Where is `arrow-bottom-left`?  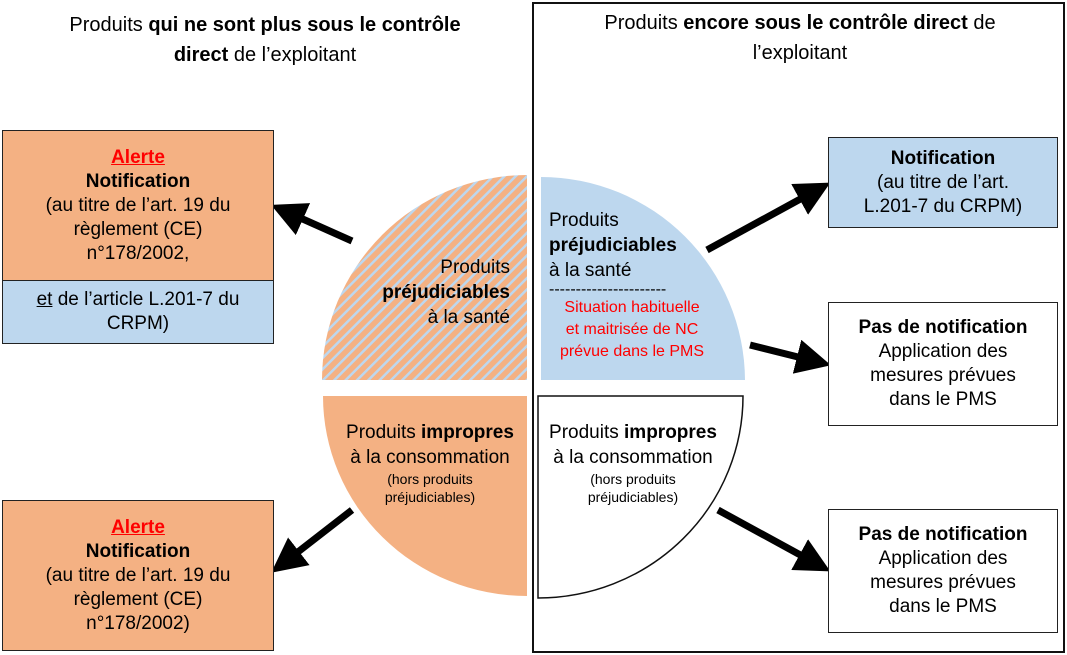
arrow-bottom-left is located at coordinates (313, 540).